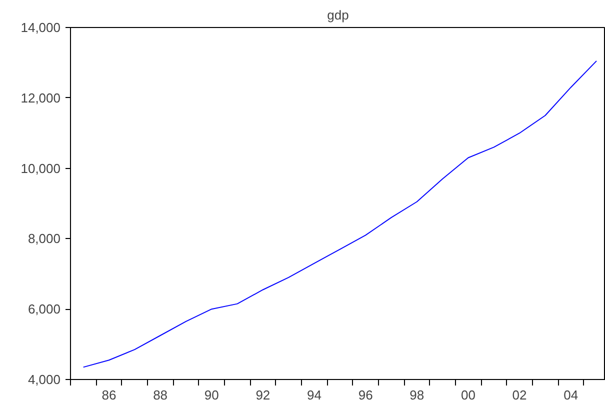 This screenshot has width=605, height=404. Describe the element at coordinates (365, 395) in the screenshot. I see `x-tick-label: 96` at that location.